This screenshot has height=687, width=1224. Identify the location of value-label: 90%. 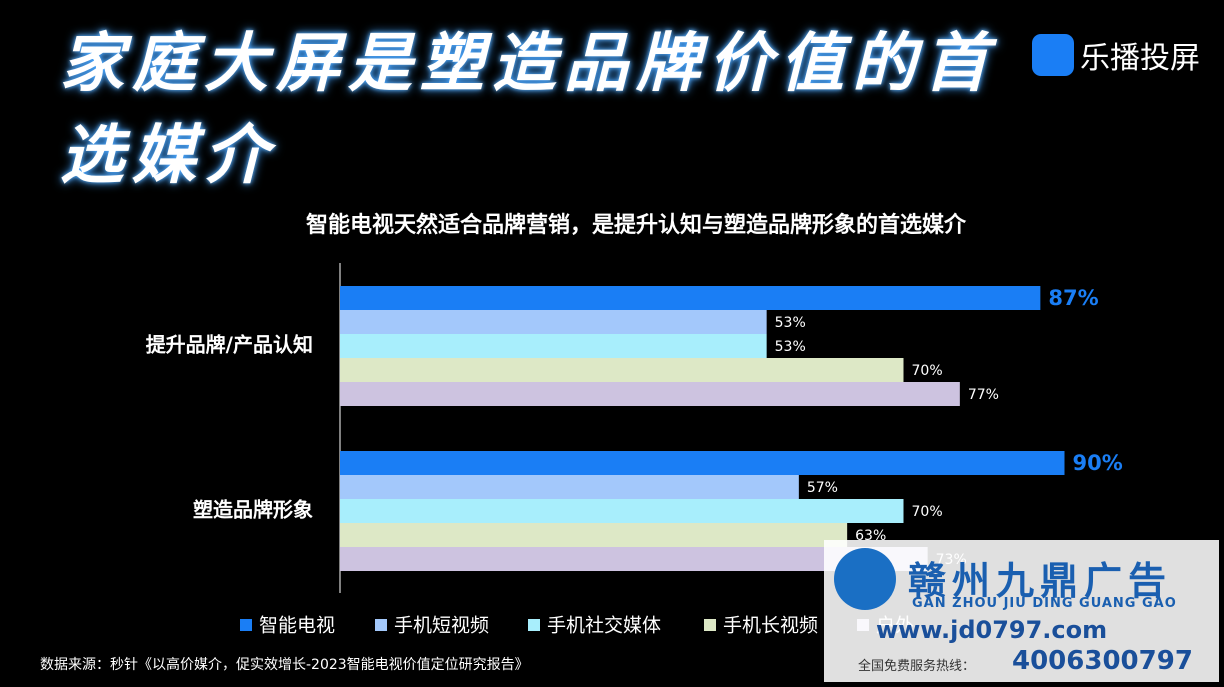
(1098, 463).